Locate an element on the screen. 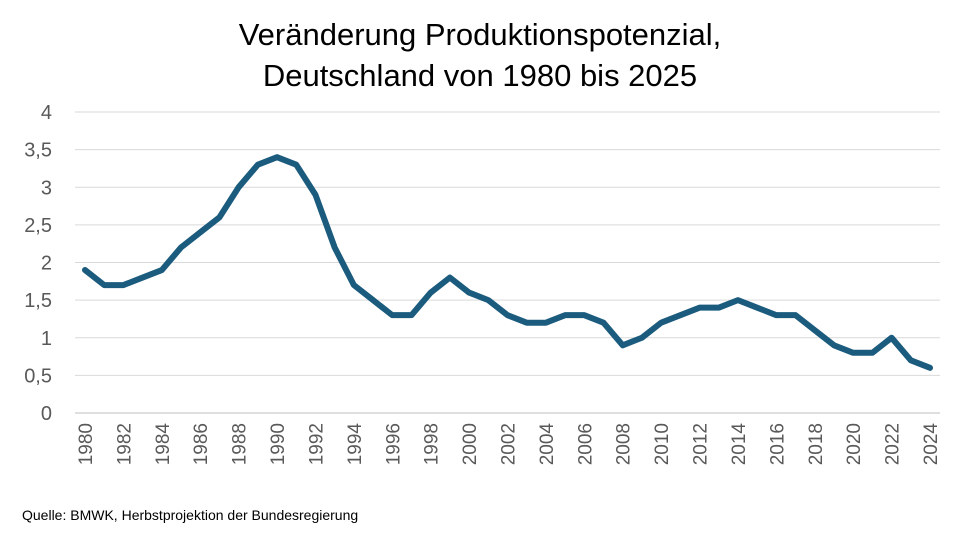  x-tick-label: 1980 is located at coordinates (86, 444).